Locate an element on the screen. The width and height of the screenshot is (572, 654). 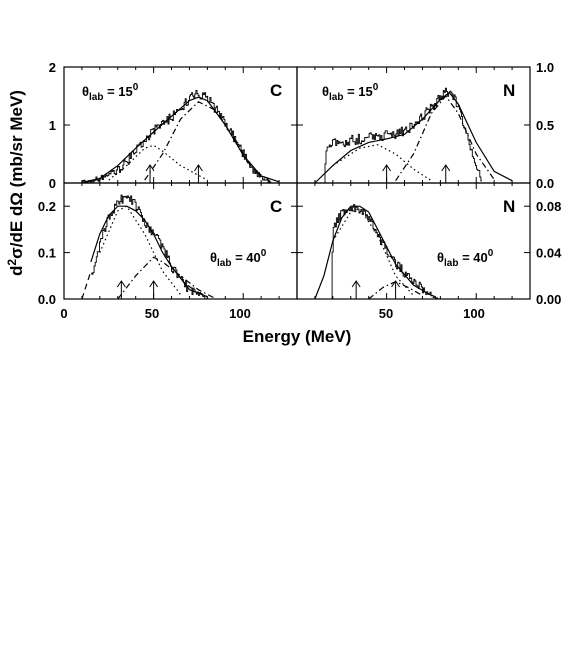
y-tick-label: 0 is located at coordinates (52, 183).